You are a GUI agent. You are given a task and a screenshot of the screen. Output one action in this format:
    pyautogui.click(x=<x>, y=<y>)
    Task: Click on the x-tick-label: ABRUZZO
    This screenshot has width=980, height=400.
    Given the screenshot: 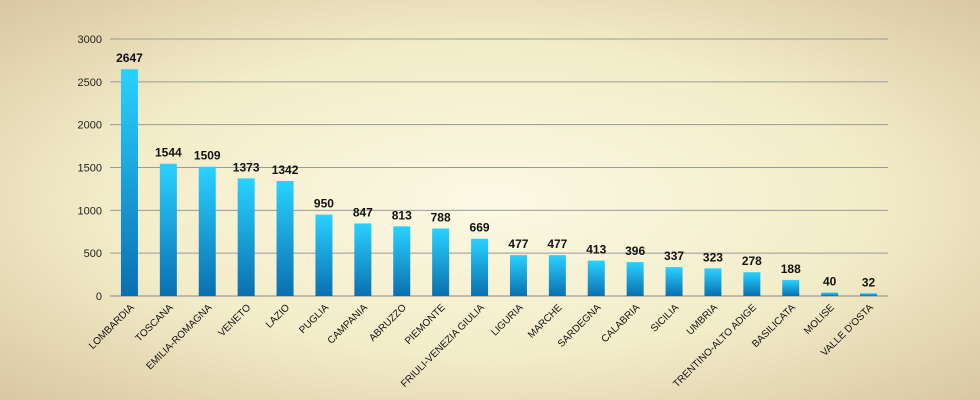 What is the action you would take?
    pyautogui.click(x=388, y=323)
    